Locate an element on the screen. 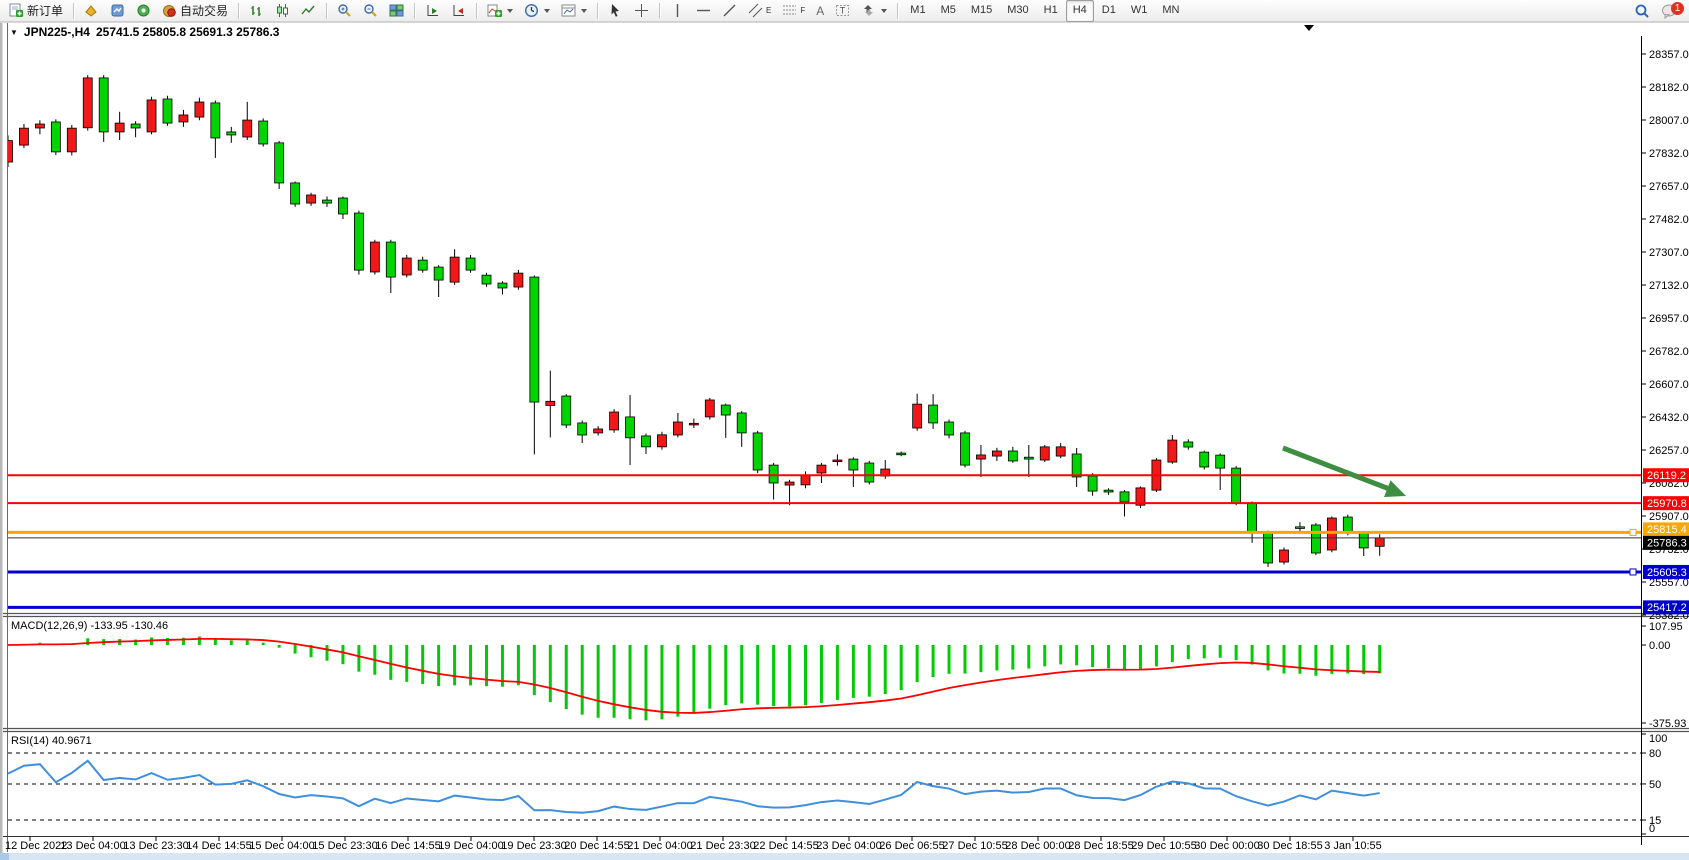  svg-text: T is located at coordinates (843, 11).